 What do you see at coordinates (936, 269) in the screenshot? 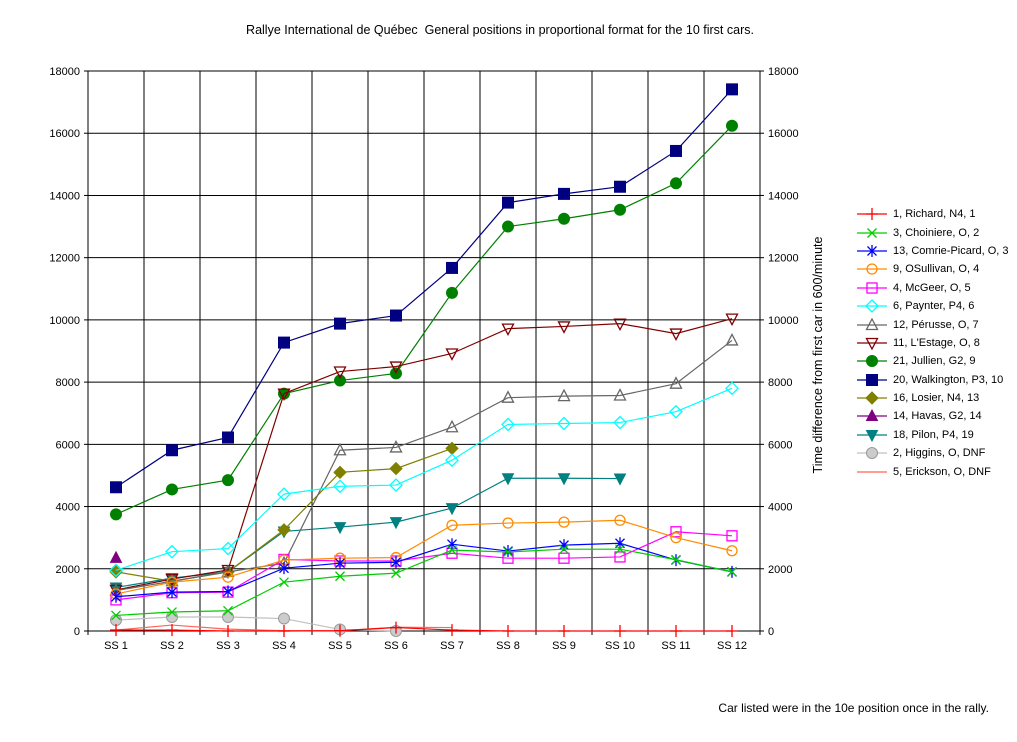
I see `legend-label: 9, OSullivan, O, 4` at bounding box center [936, 269].